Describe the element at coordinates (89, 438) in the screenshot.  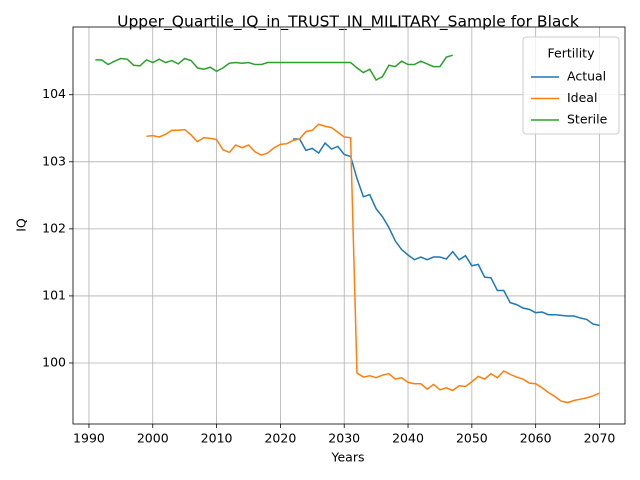
I see `x-tick-label: 1990` at that location.